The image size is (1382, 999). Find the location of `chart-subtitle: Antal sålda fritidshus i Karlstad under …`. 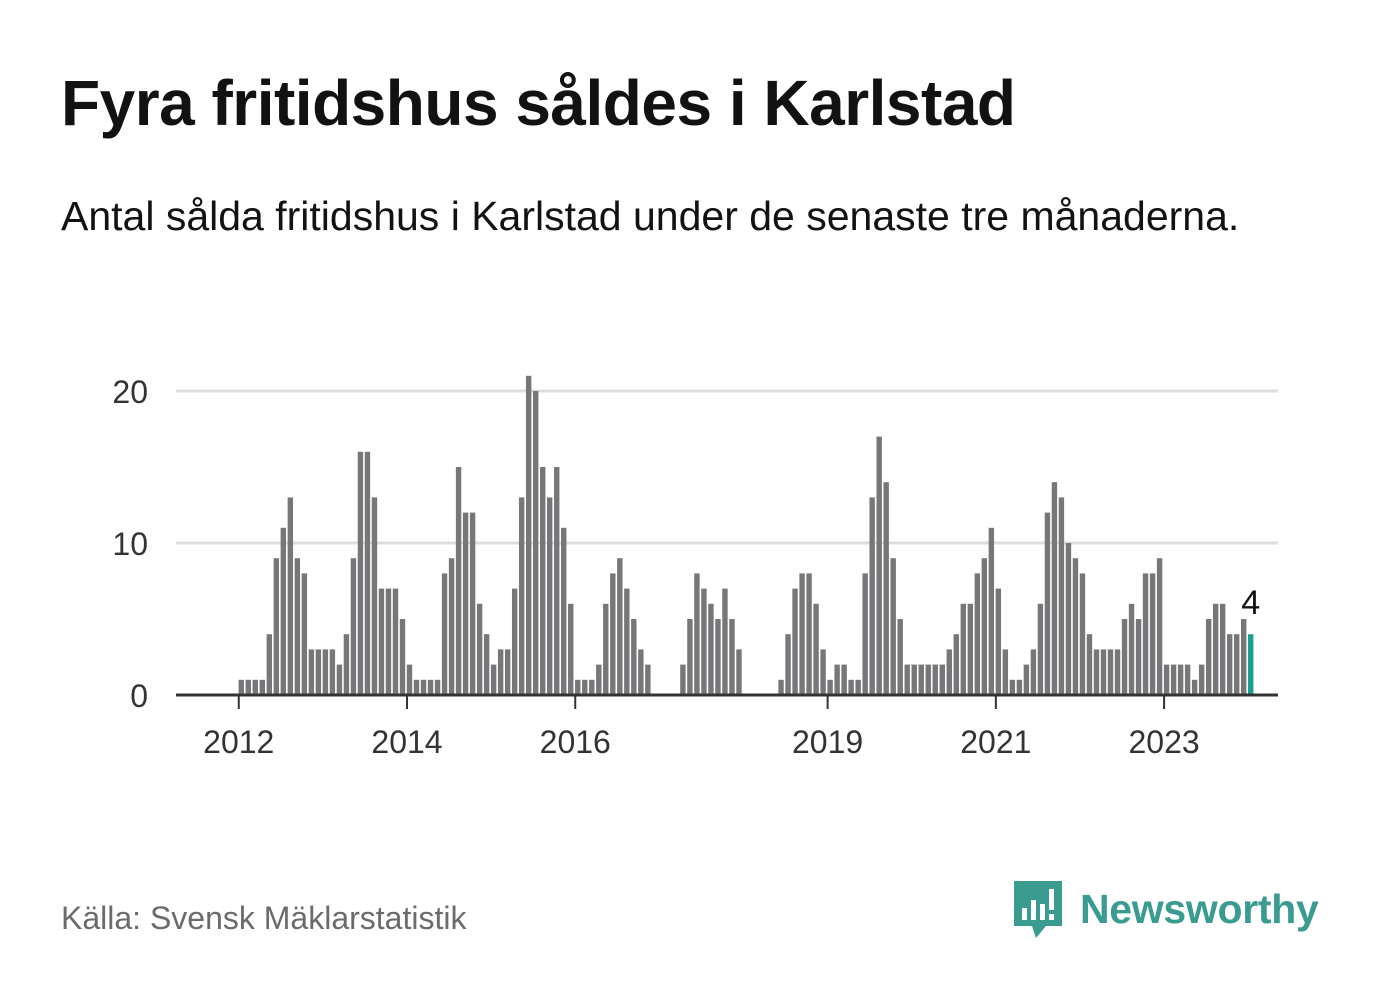

chart-subtitle: Antal sålda fritidshus i Karlstad under … is located at coordinates (650, 216).